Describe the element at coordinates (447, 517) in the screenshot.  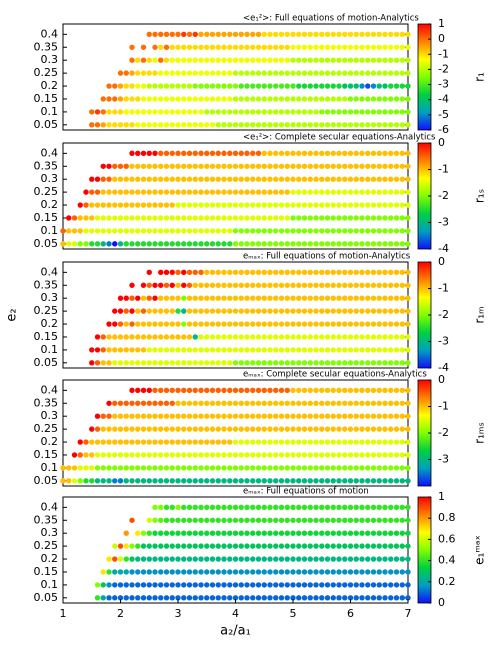
I see `colorbar-tick-label: 0.8` at that location.